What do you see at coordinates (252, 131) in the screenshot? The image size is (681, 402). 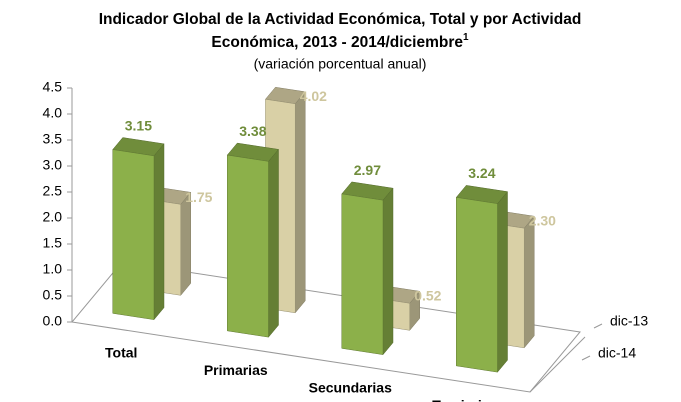 I see `data-label: 3.38` at bounding box center [252, 131].